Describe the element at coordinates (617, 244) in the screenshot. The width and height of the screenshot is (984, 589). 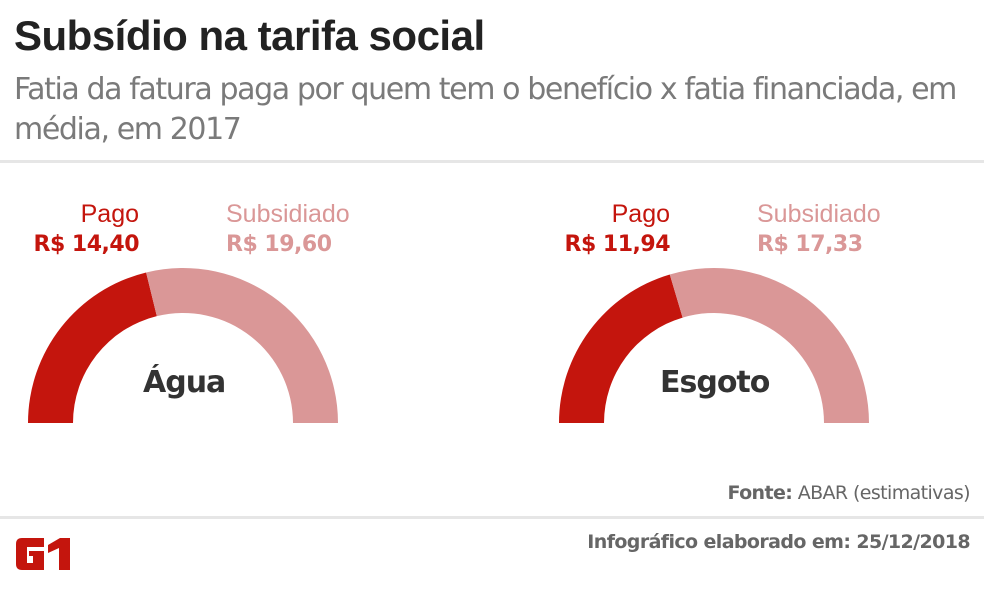
I see `pago-value: R$ 11,94` at that location.